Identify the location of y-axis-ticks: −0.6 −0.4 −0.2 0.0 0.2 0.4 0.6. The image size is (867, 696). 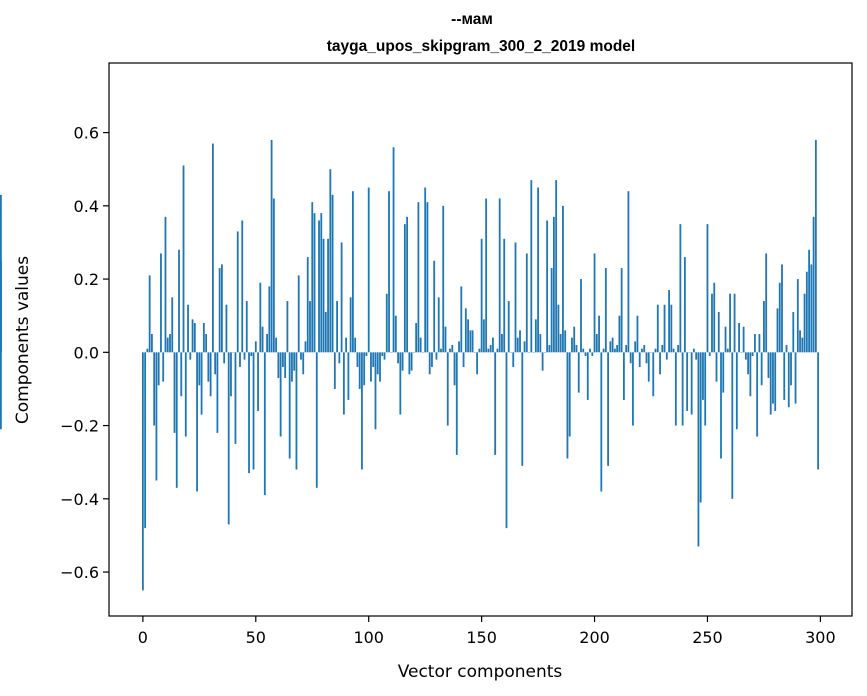
(84, 353).